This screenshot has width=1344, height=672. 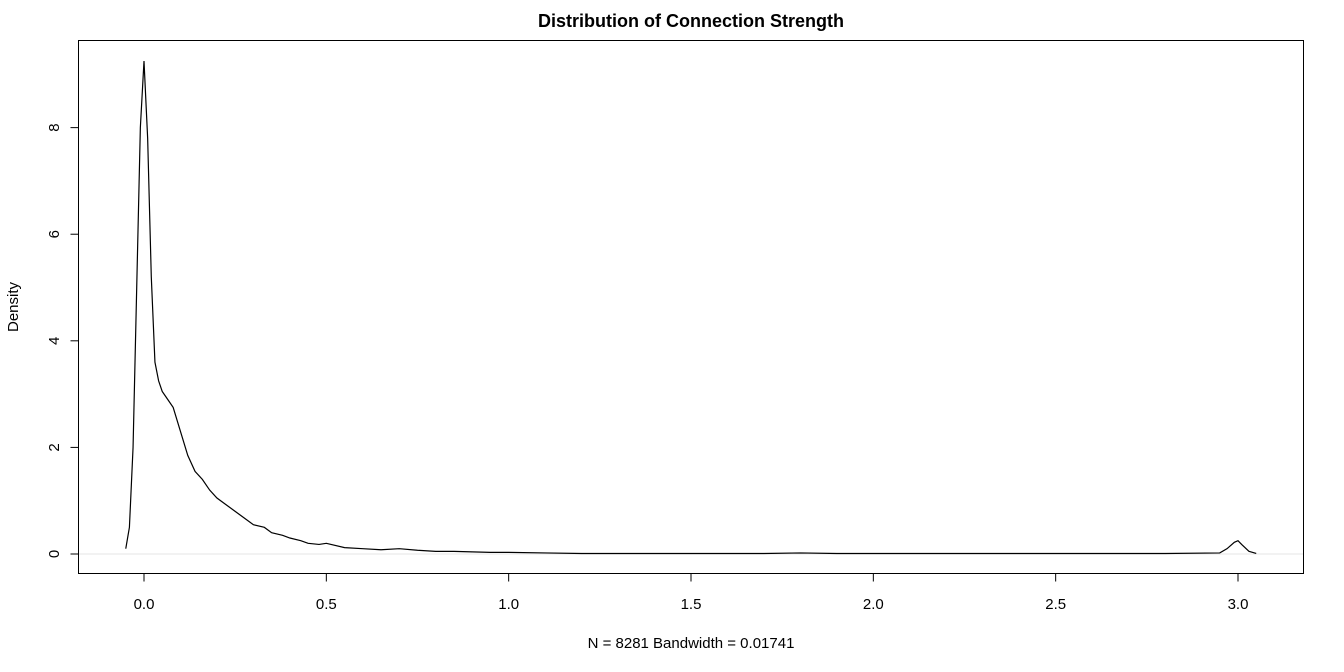 What do you see at coordinates (691, 643) in the screenshot?
I see `x-axis-label: N = 8281 Bandwidth = 0.01741` at bounding box center [691, 643].